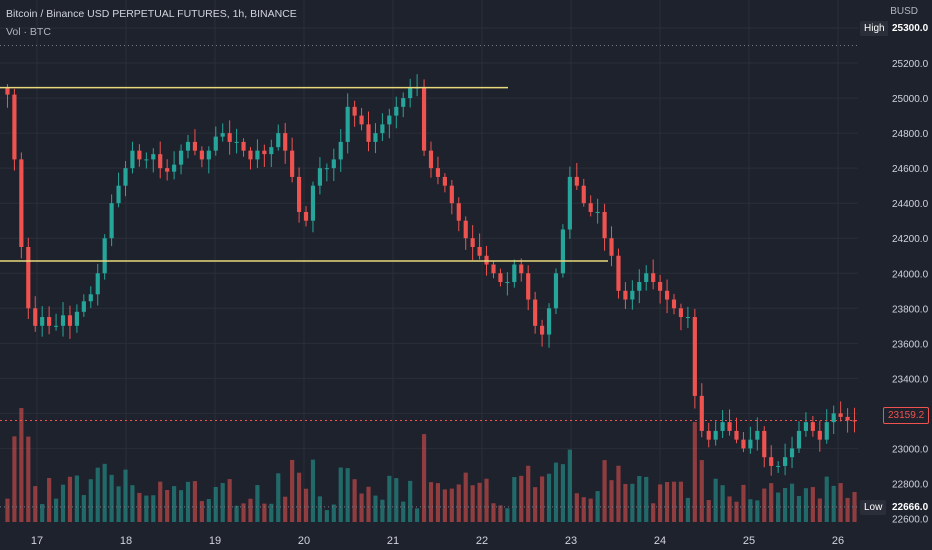  What do you see at coordinates (304, 541) in the screenshot?
I see `time-axis-tick-label: 20` at bounding box center [304, 541].